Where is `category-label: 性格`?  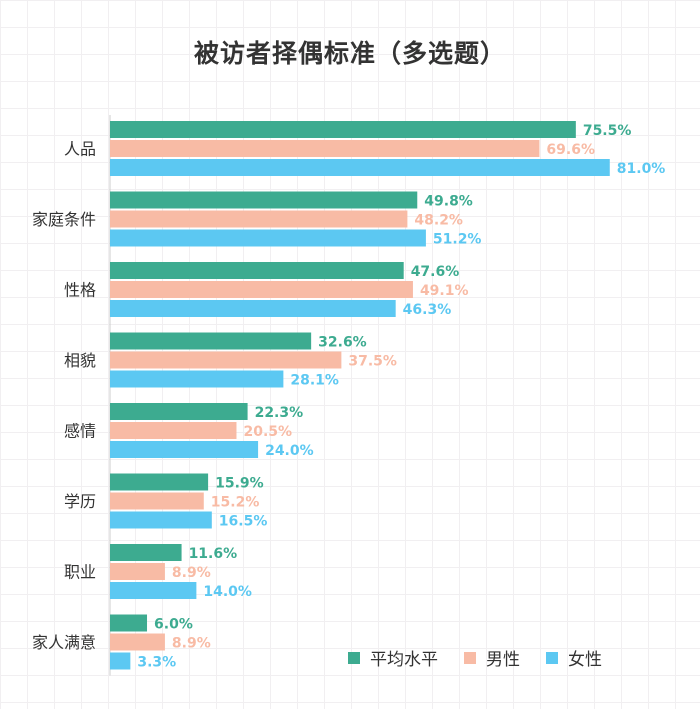
category-label: 性格 is located at coordinates (80, 290).